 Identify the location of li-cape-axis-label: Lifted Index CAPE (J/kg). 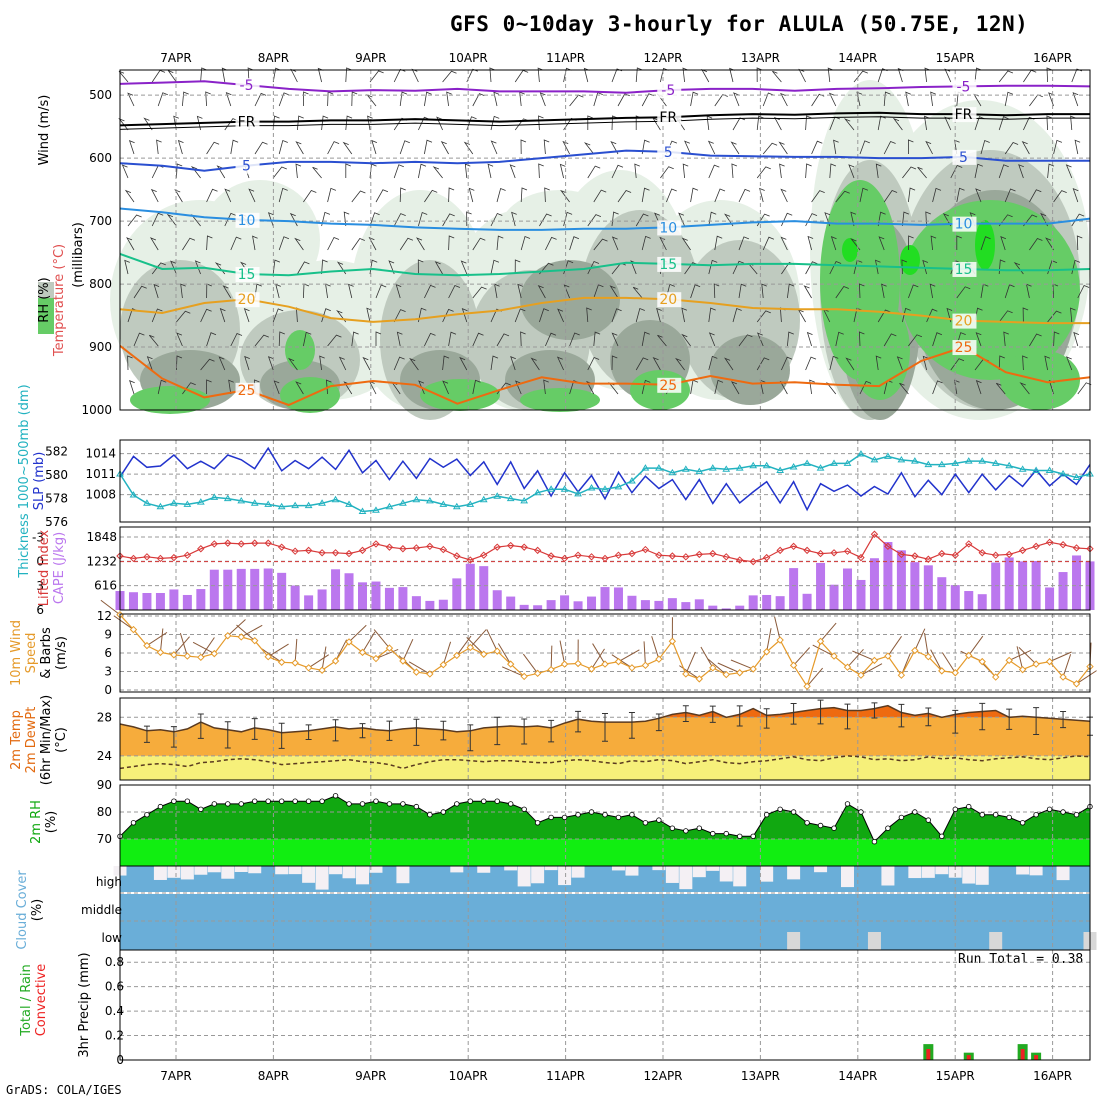
(52, 567).